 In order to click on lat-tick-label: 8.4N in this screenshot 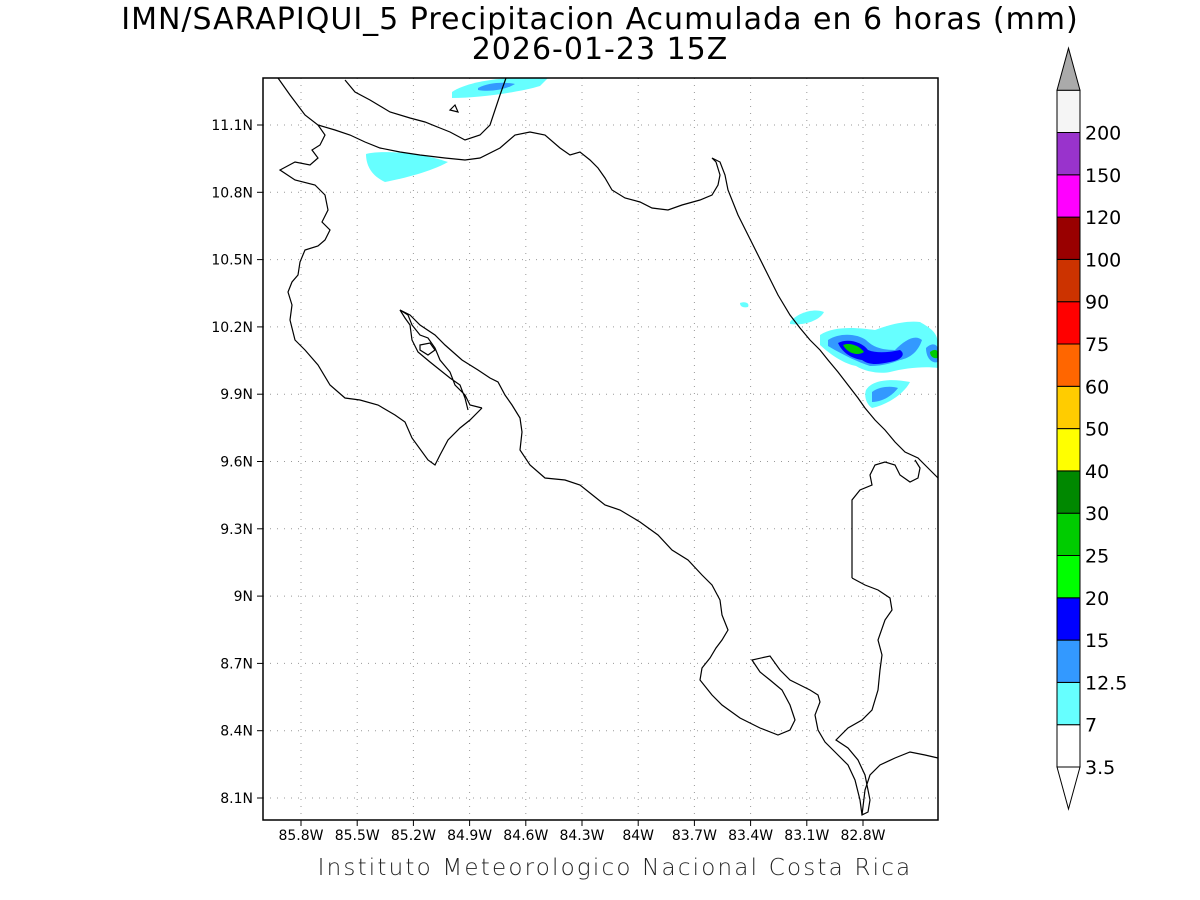, I will do `click(236, 732)`.